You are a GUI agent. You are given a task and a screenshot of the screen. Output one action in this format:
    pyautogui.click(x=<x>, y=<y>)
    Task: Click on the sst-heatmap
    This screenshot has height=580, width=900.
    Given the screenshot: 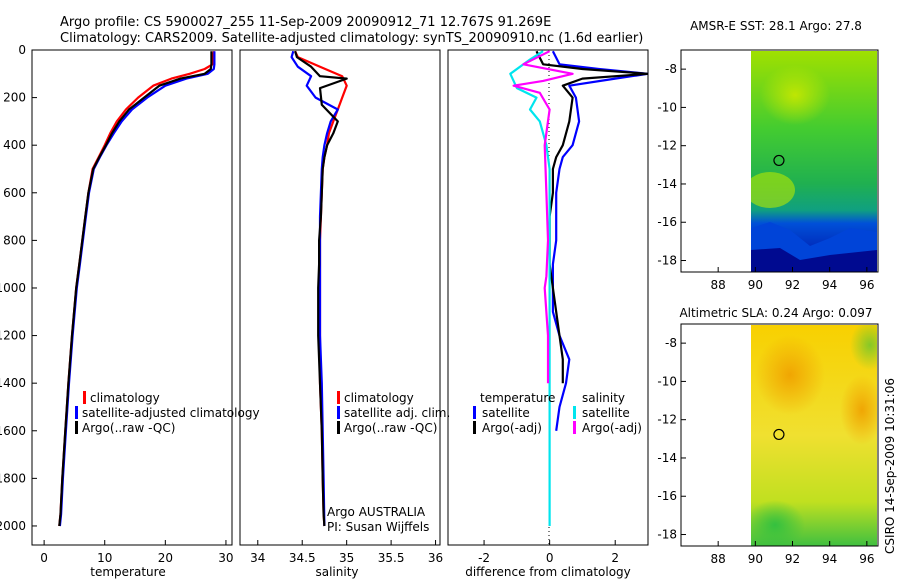 What is the action you would take?
    pyautogui.click(x=814, y=161)
    